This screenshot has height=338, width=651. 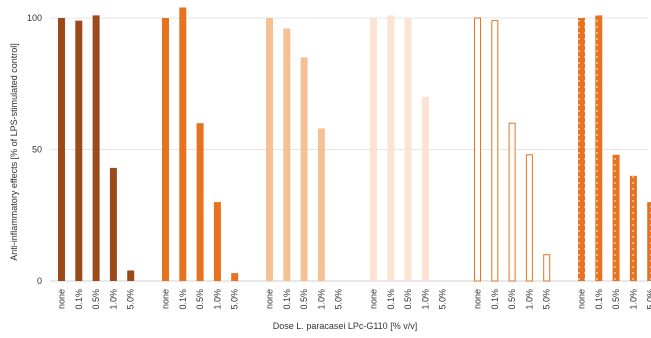 What do you see at coordinates (39, 281) in the screenshot?
I see `y-tick-label: 0` at bounding box center [39, 281].